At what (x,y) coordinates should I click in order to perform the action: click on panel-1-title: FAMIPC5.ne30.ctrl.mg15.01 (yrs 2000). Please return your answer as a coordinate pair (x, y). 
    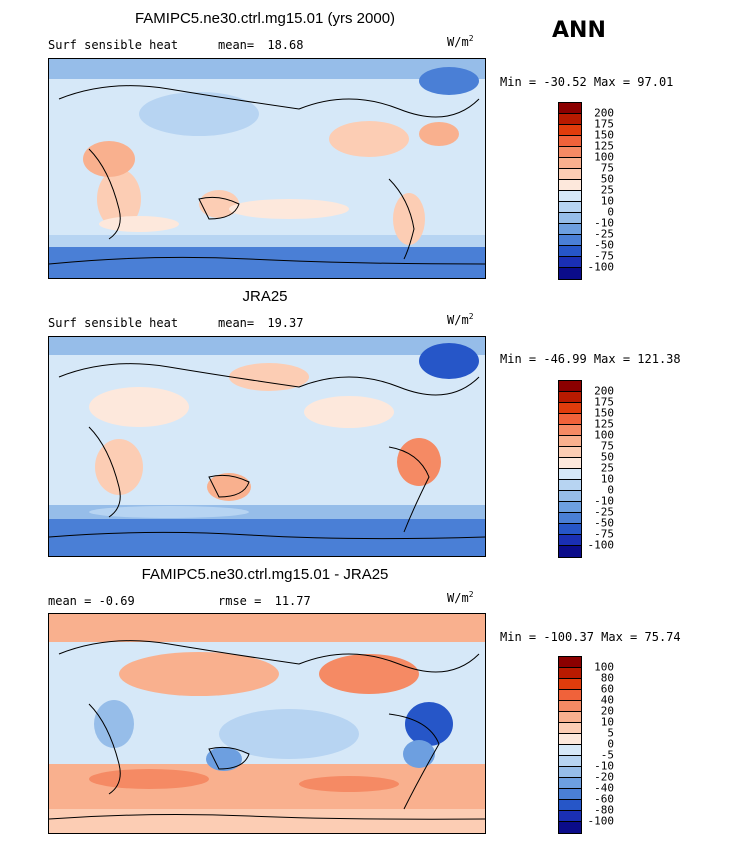
    Looking at the image, I should click on (265, 18).